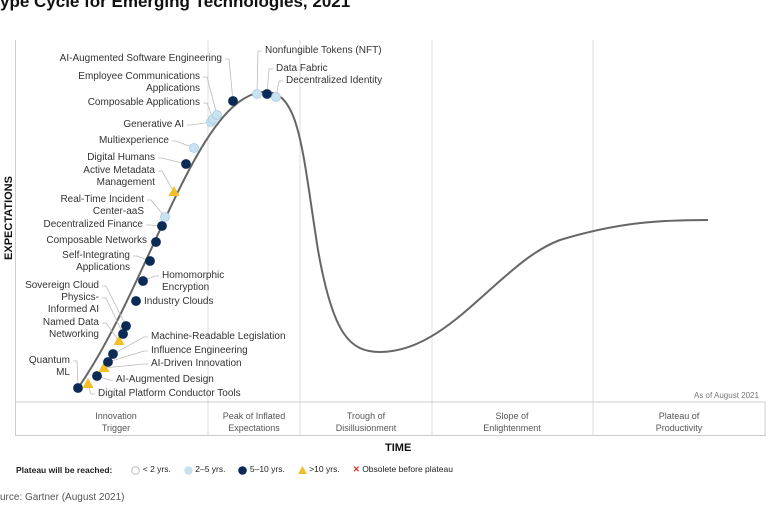  I want to click on point-label: Employee Communications Applications, so click(139, 82).